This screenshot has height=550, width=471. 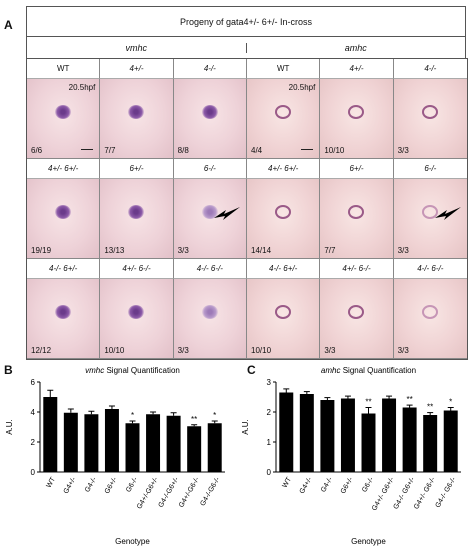 What do you see at coordinates (168, 492) in the screenshot?
I see `x-tick-label: G4-/-G6+/-` at bounding box center [168, 492].